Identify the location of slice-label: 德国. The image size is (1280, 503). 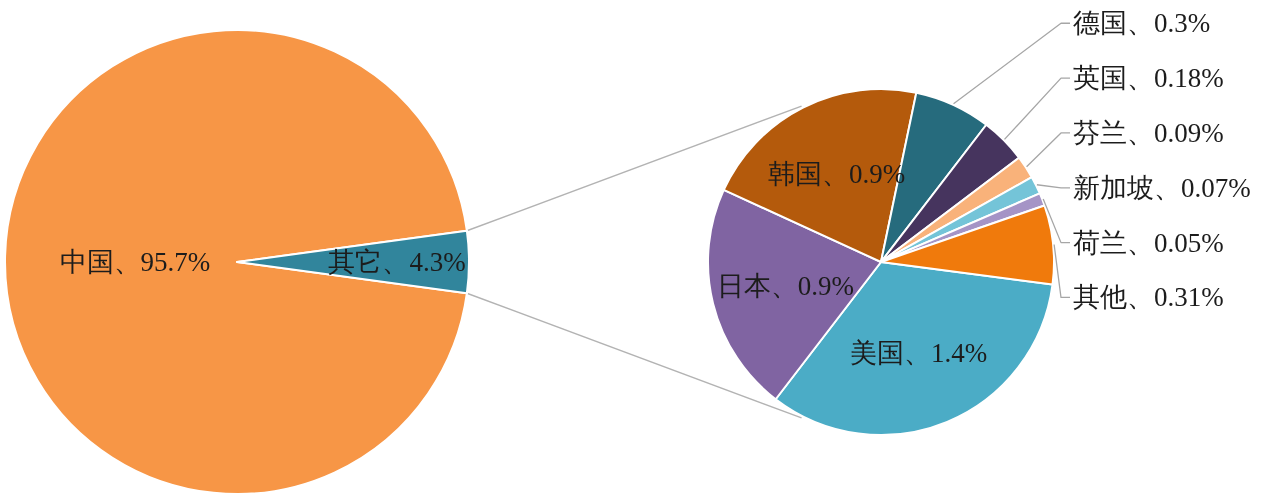
(1100, 23).